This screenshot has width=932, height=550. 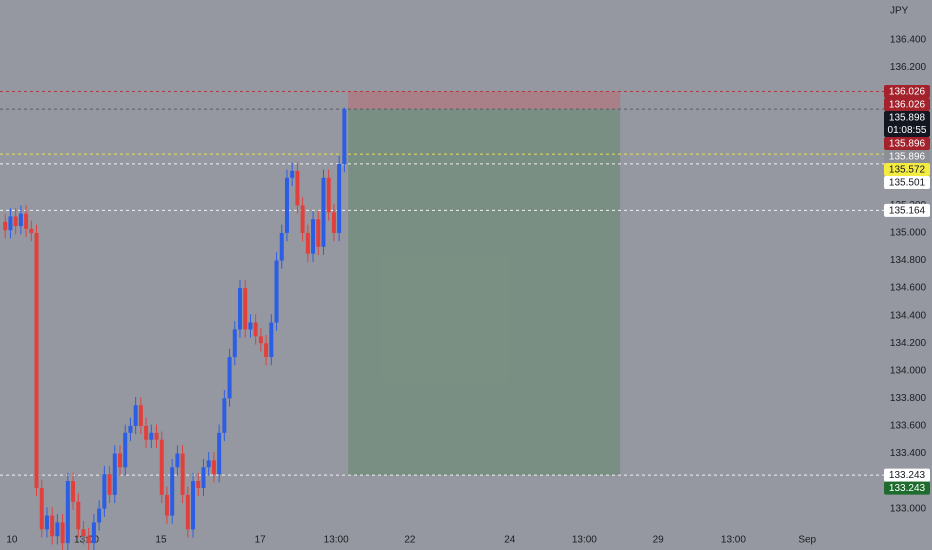 What do you see at coordinates (908, 426) in the screenshot?
I see `y-tick-label: 133.600` at bounding box center [908, 426].